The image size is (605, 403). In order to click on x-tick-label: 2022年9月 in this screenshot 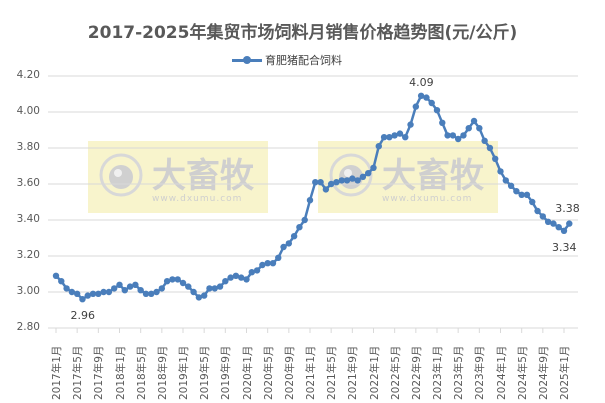, I will do `click(416, 372)`.